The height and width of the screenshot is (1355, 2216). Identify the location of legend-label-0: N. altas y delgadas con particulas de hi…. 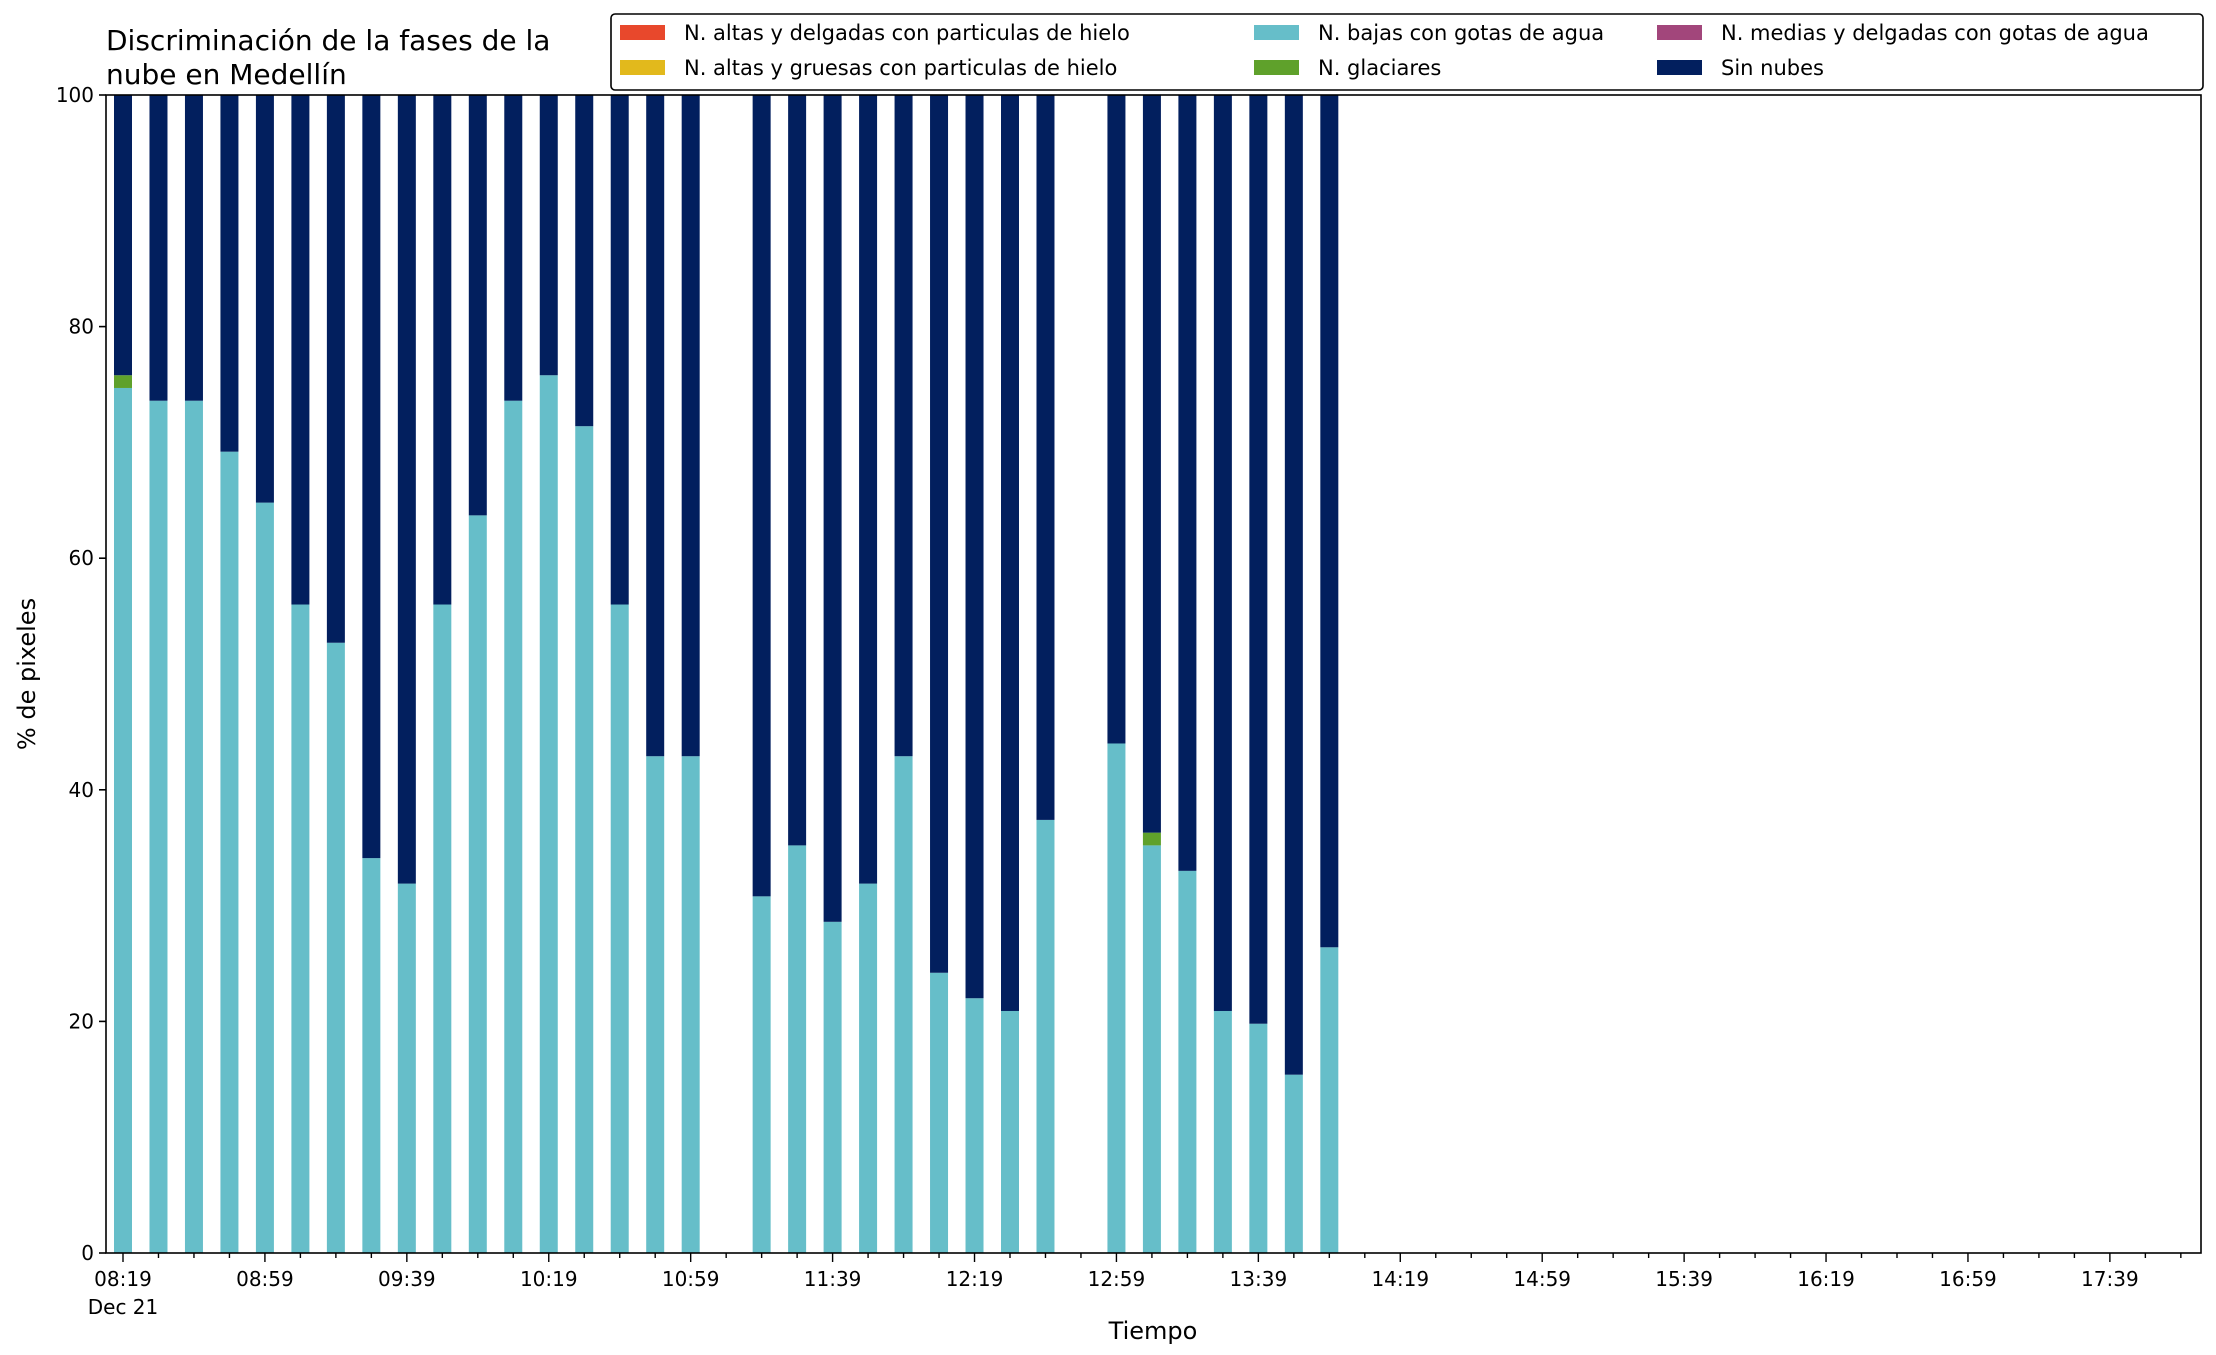
(907, 33).